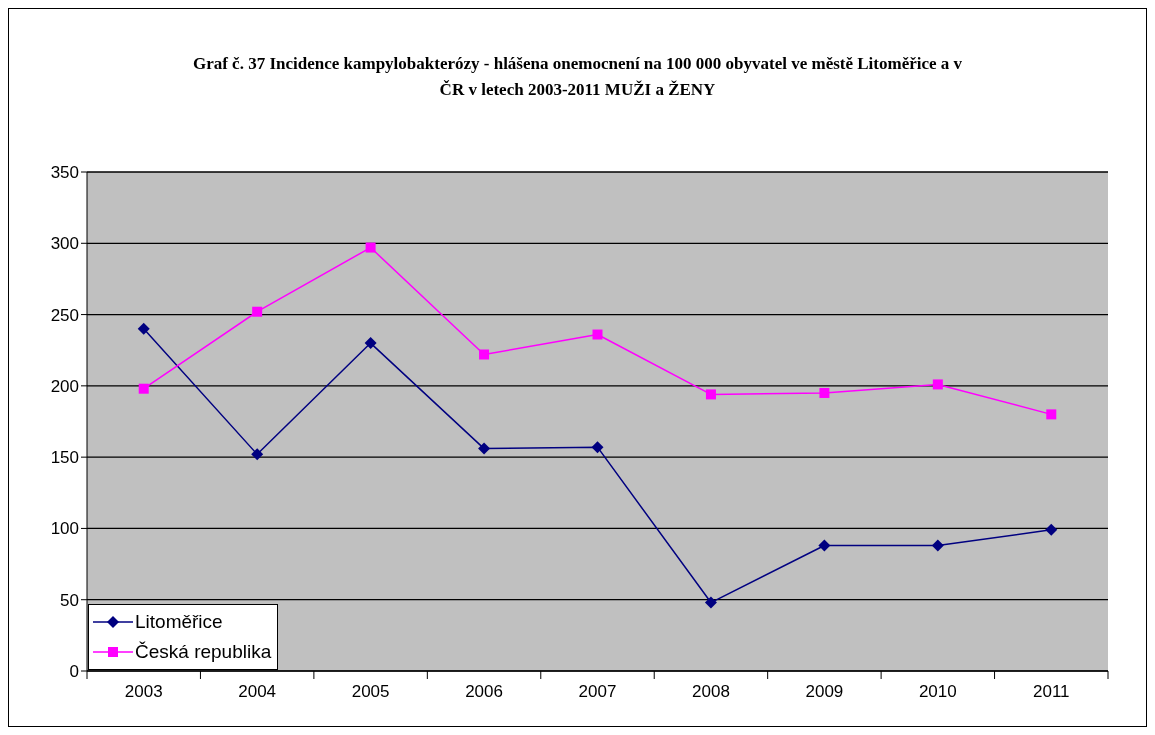 The height and width of the screenshot is (735, 1155). What do you see at coordinates (203, 652) in the screenshot?
I see `legend-label: Česká republika` at bounding box center [203, 652].